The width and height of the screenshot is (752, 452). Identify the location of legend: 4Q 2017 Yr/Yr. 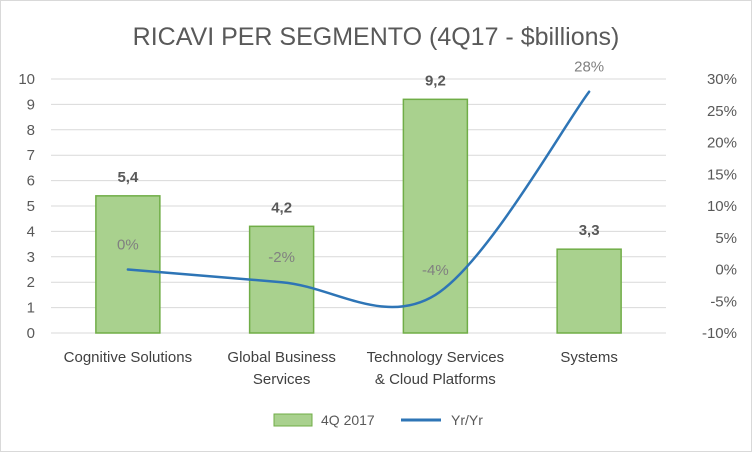
(378, 420).